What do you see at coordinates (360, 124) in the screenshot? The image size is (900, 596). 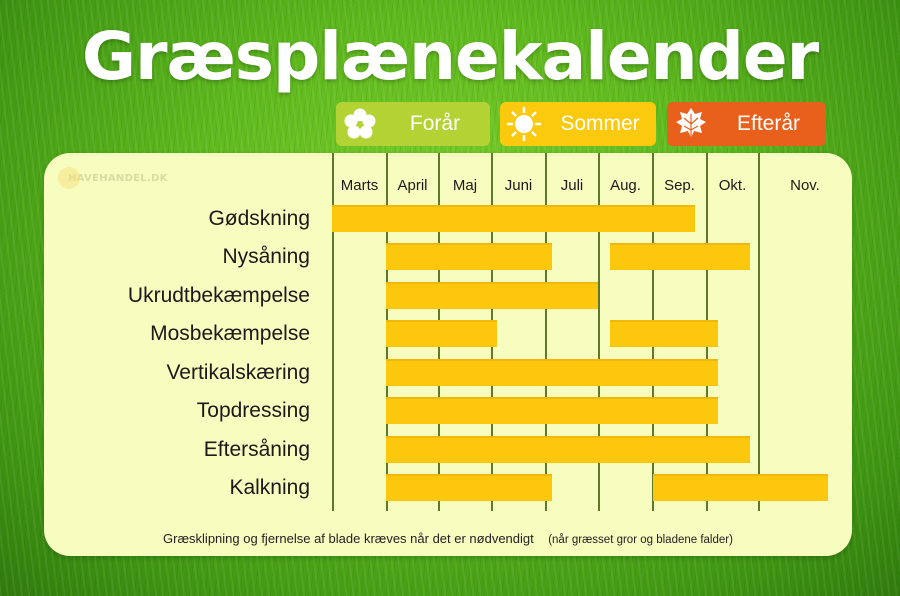 I see `hibiscus-flower-icon` at bounding box center [360, 124].